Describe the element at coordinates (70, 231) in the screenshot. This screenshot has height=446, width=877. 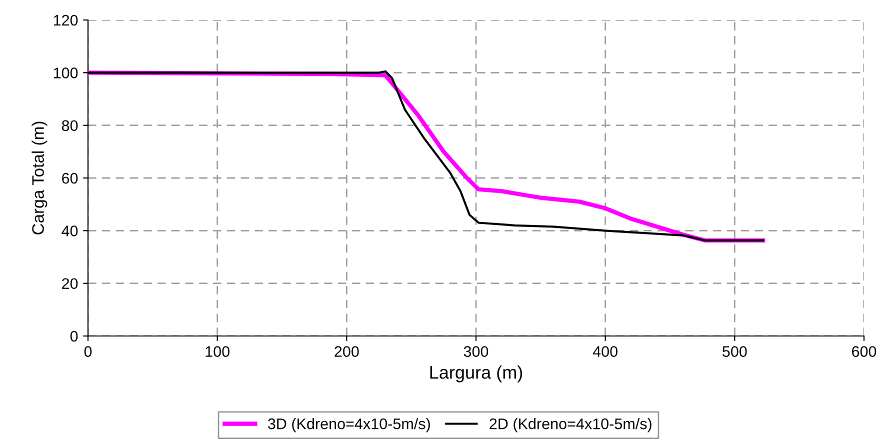
I see `y-tick-label: 40` at that location.